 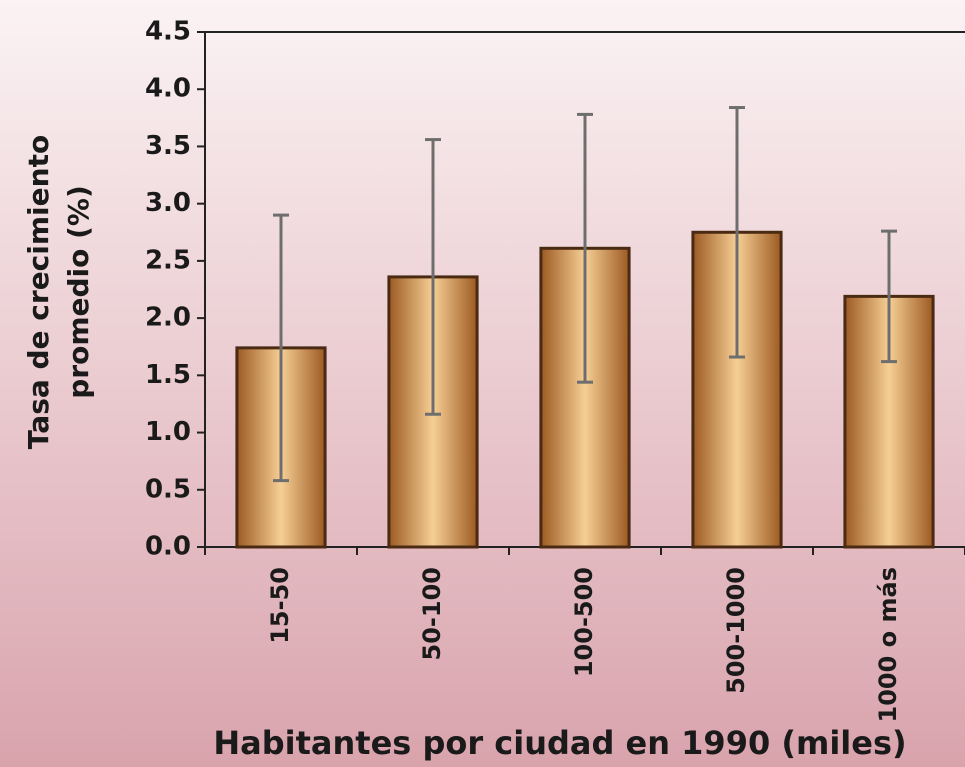 What do you see at coordinates (168, 89) in the screenshot?
I see `y-tick-label: 4.0` at bounding box center [168, 89].